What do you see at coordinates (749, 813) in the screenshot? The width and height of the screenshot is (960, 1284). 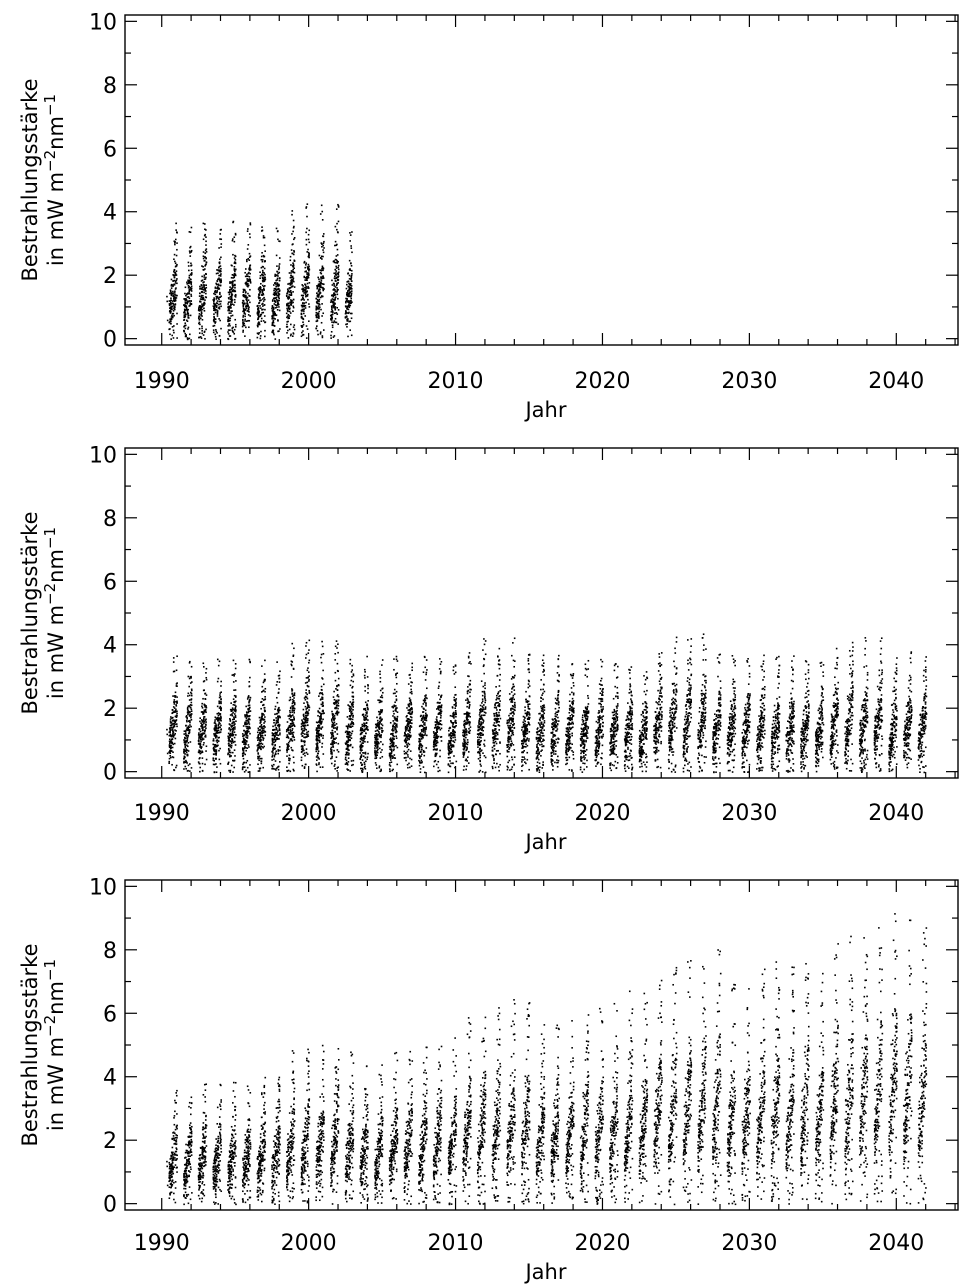 I see `x-tick-label: 2030` at bounding box center [749, 813].